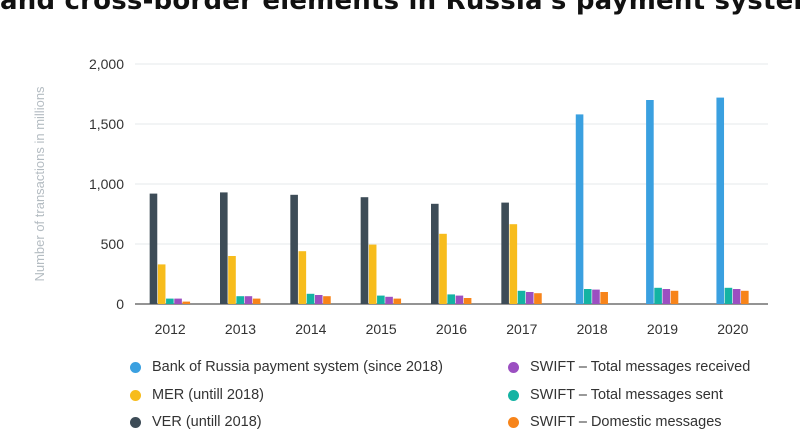 Image resolution: width=800 pixels, height=445 pixels. I want to click on y-tick-label: 2,000, so click(106, 64).